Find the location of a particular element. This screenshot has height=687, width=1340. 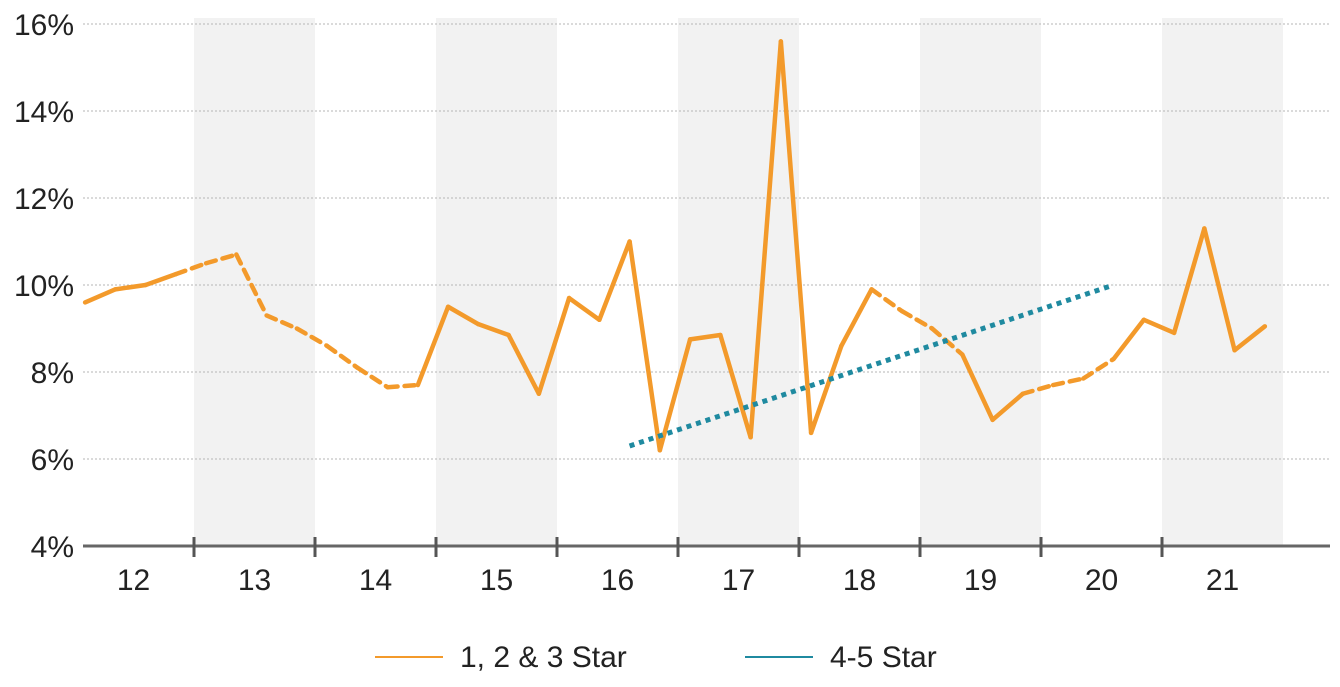

x-tick-label: 13 is located at coordinates (254, 580).